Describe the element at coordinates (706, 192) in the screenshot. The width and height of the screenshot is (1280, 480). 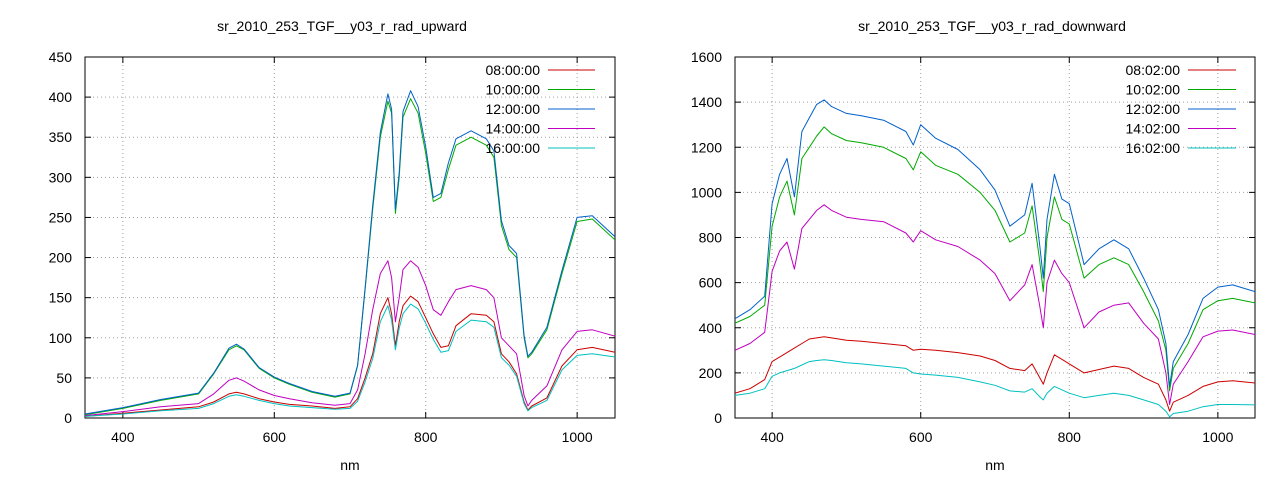
I see `y-tick-label: 1000` at that location.